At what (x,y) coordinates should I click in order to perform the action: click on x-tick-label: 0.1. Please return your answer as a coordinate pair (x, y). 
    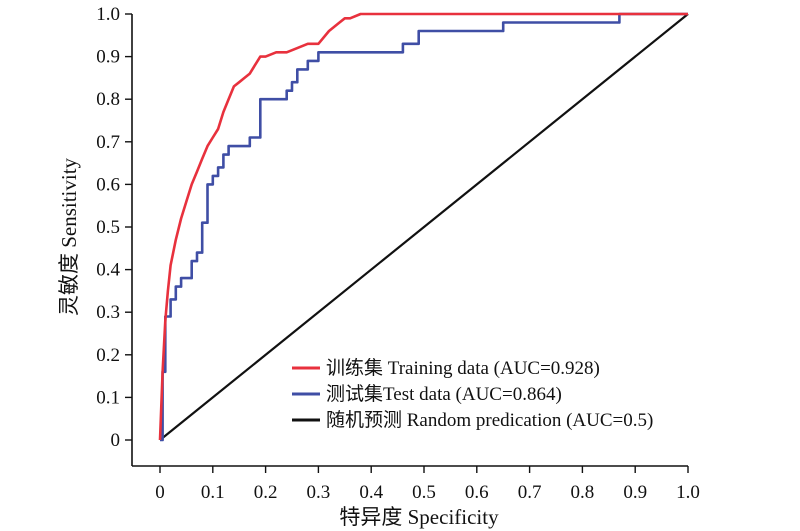
    Looking at the image, I should click on (213, 492).